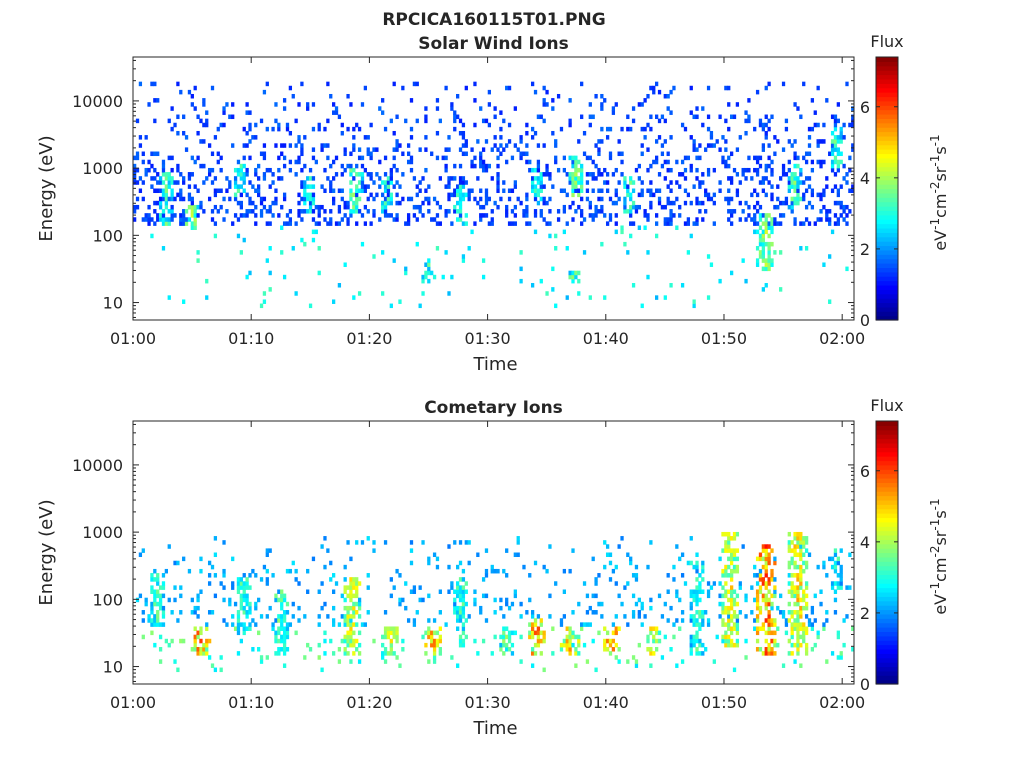 Image resolution: width=1024 pixels, height=768 pixels. What do you see at coordinates (935, 161) in the screenshot?
I see `unit-superscript: -1` at bounding box center [935, 161].